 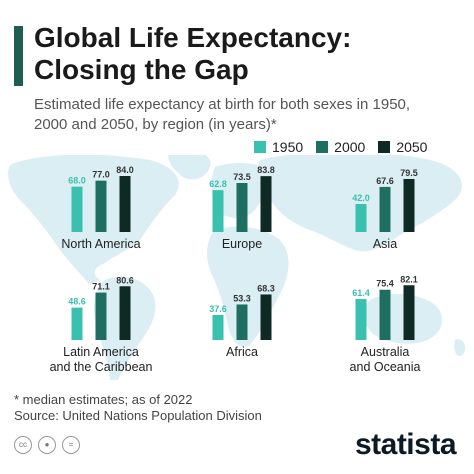 I want to click on title-line-1: Global Life Expectancy:, so click(x=193, y=37).